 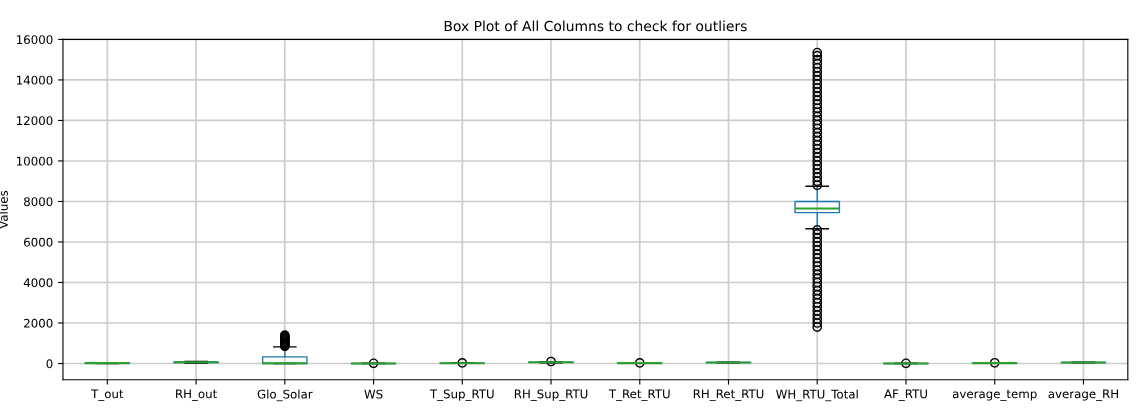 What do you see at coordinates (285, 395) in the screenshot?
I see `x-tick-label: Glo_Solar` at bounding box center [285, 395].